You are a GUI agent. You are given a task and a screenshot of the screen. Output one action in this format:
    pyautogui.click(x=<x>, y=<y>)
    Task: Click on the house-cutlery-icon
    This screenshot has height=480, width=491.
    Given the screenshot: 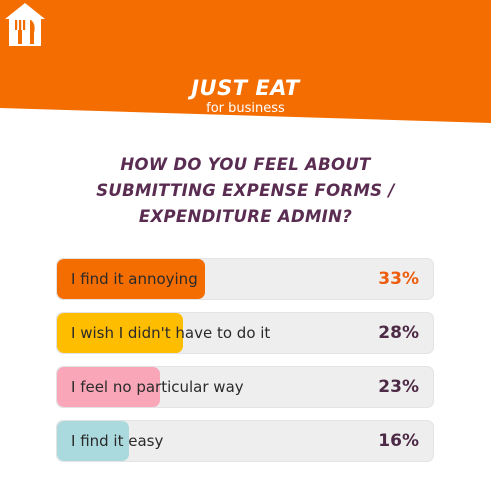 What is the action you would take?
    pyautogui.click(x=25, y=24)
    